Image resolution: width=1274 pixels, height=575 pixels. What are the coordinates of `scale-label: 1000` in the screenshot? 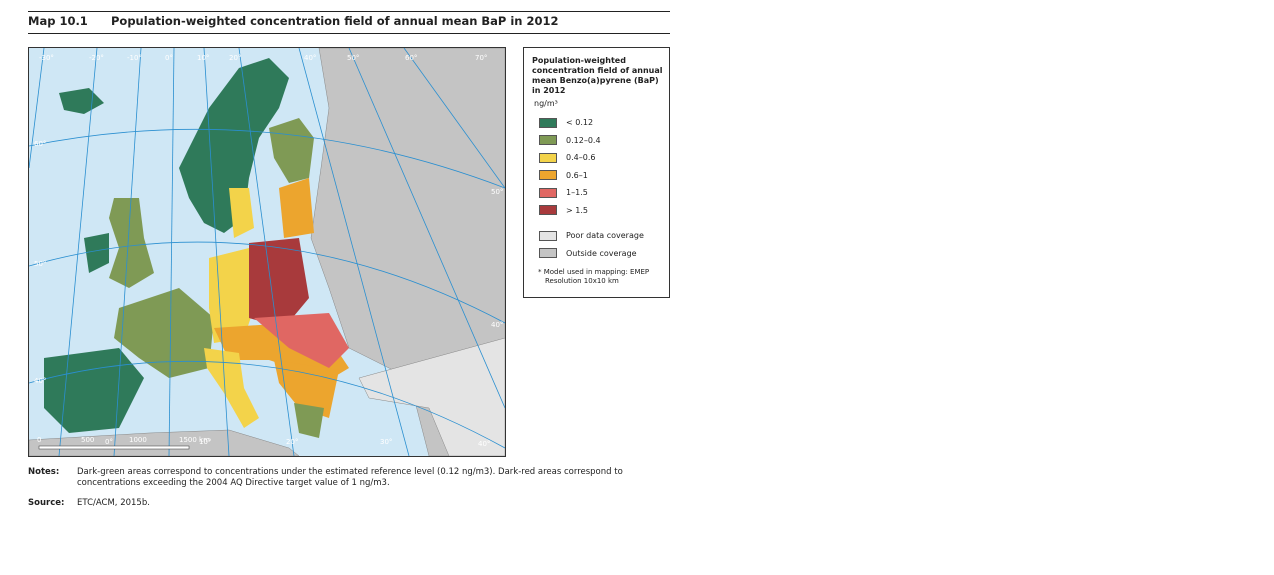 It's located at (138, 440).